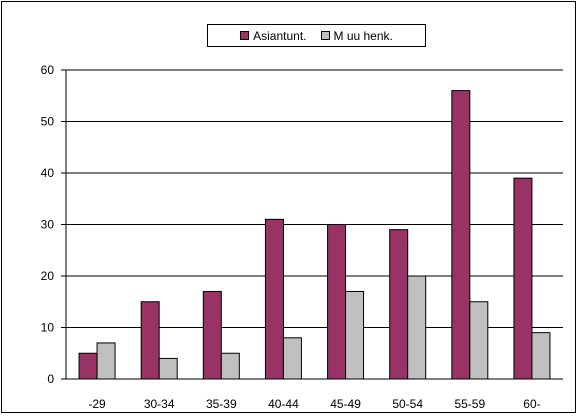  I want to click on x-tick-label-40-44: 40-44, so click(283, 404).